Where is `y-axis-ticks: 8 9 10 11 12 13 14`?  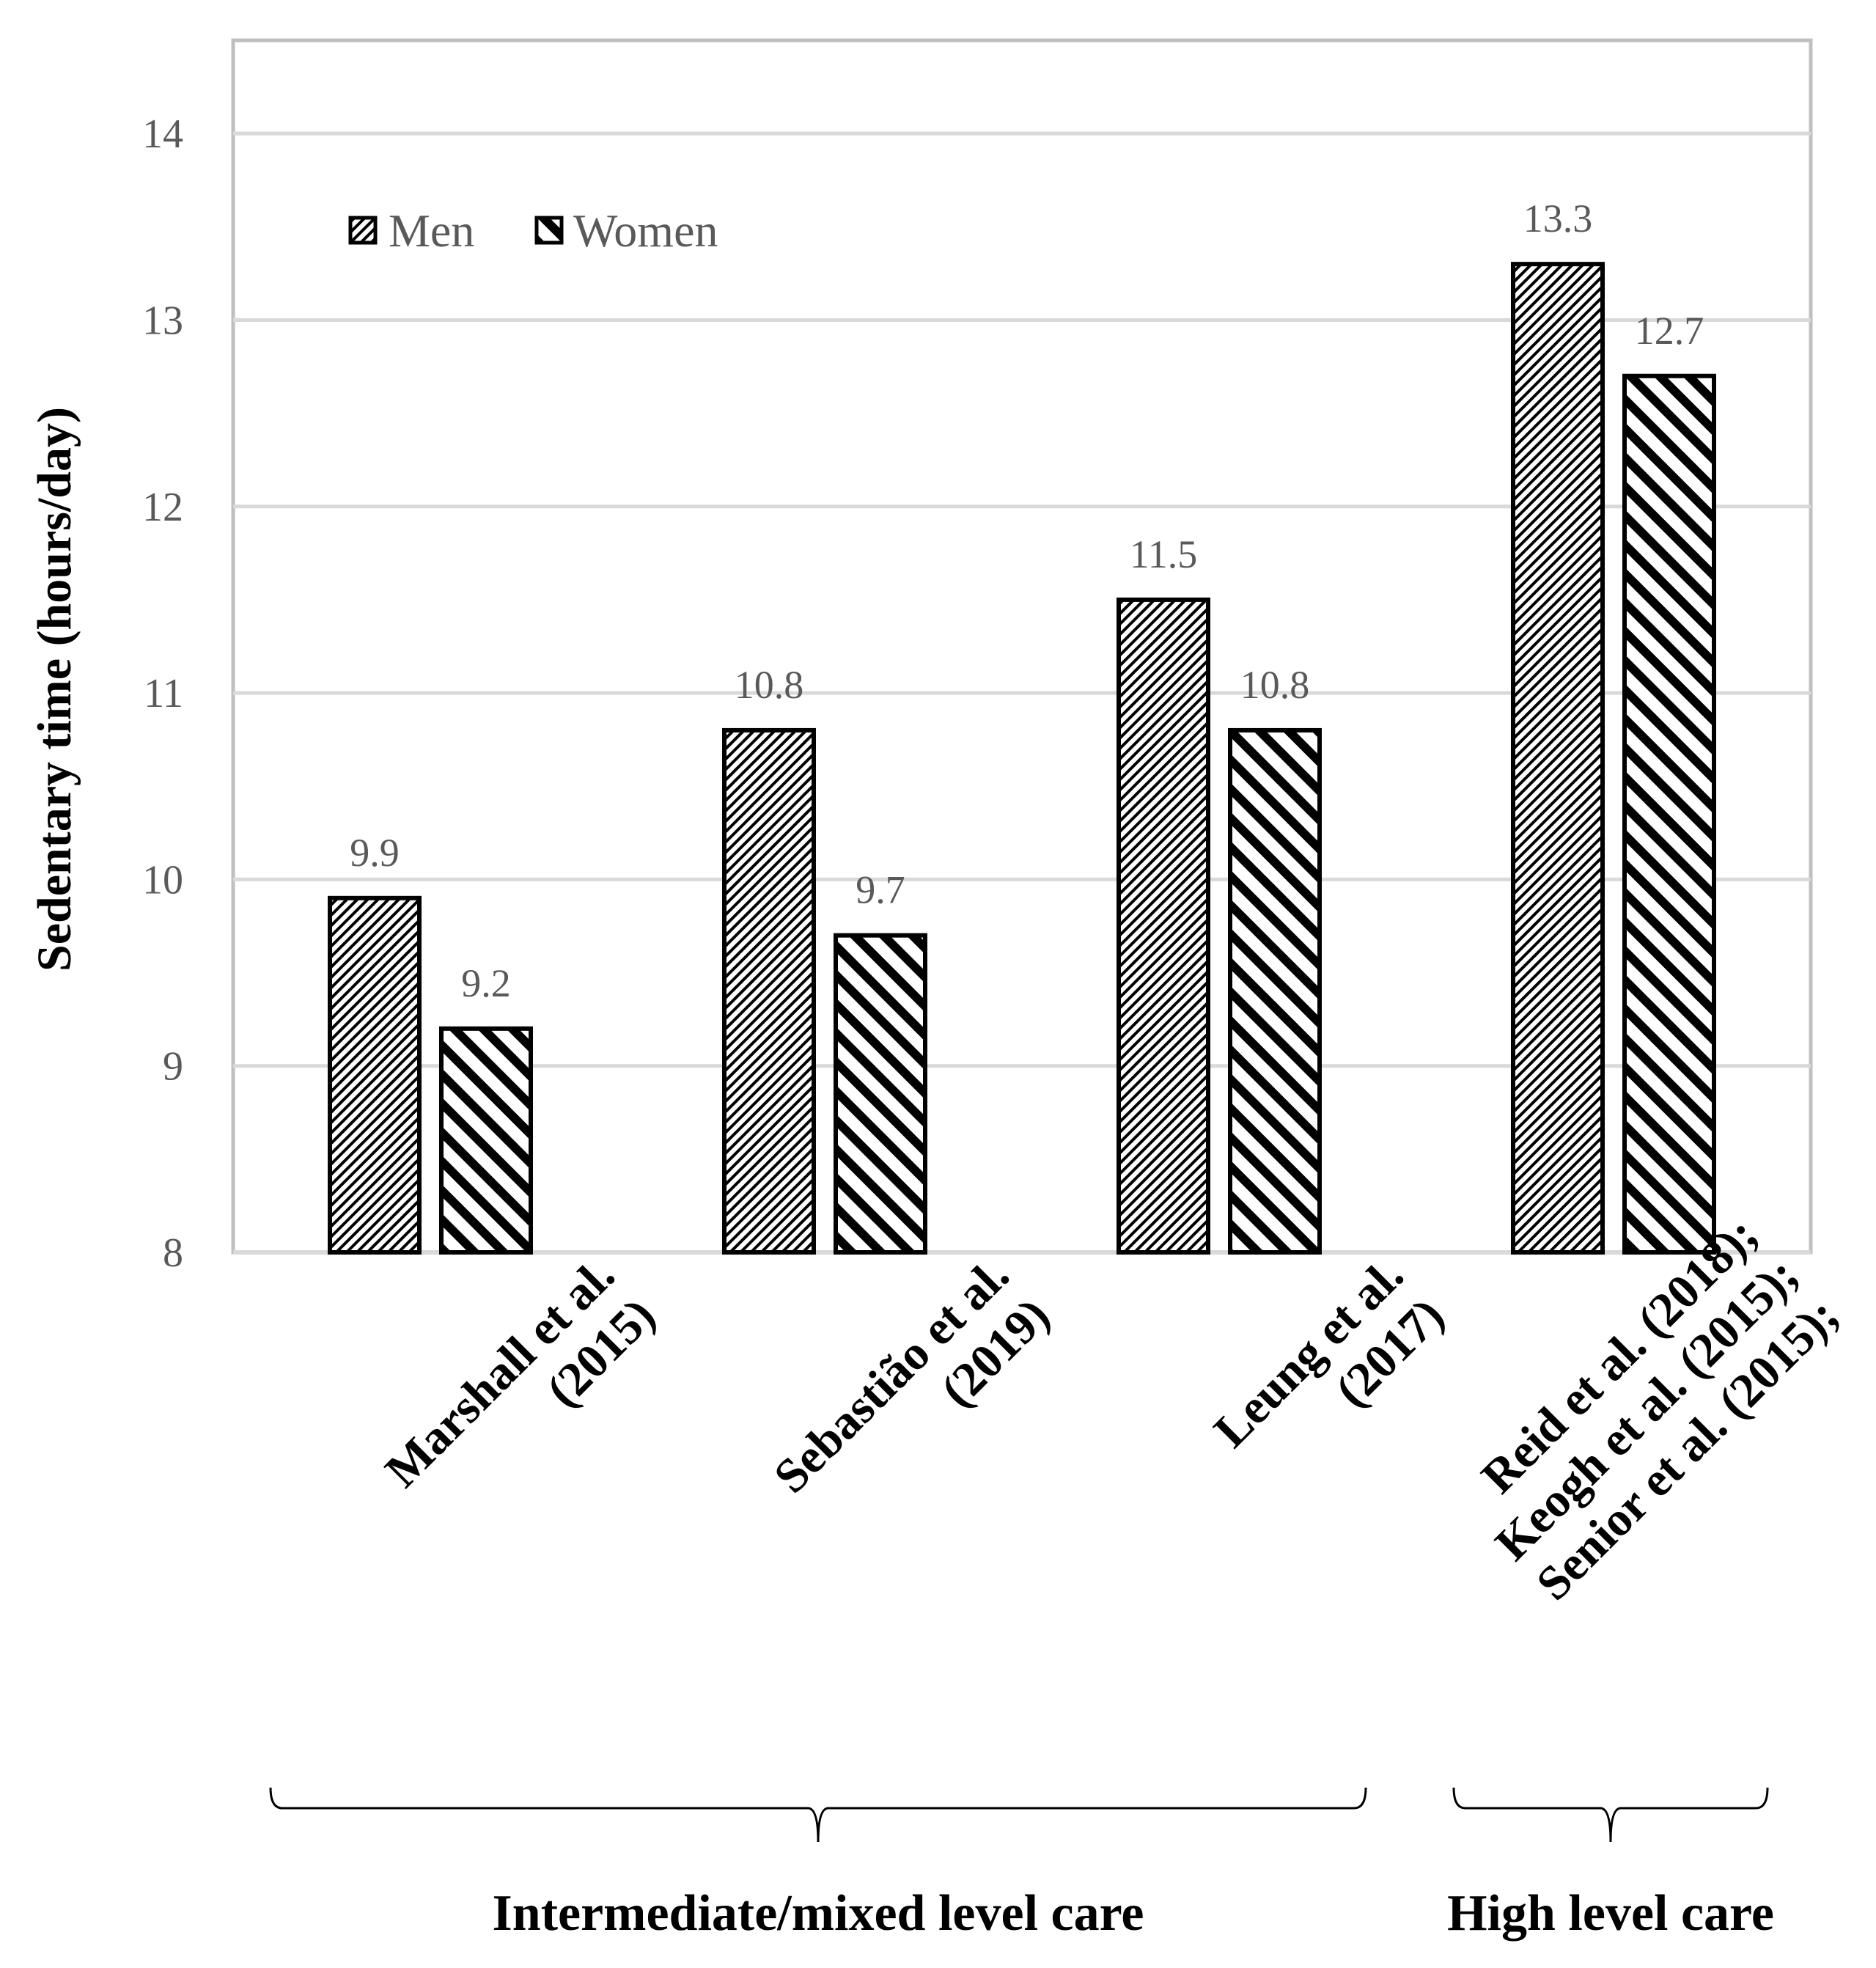 y-axis-ticks: 8 9 10 11 12 13 14 is located at coordinates (162, 693).